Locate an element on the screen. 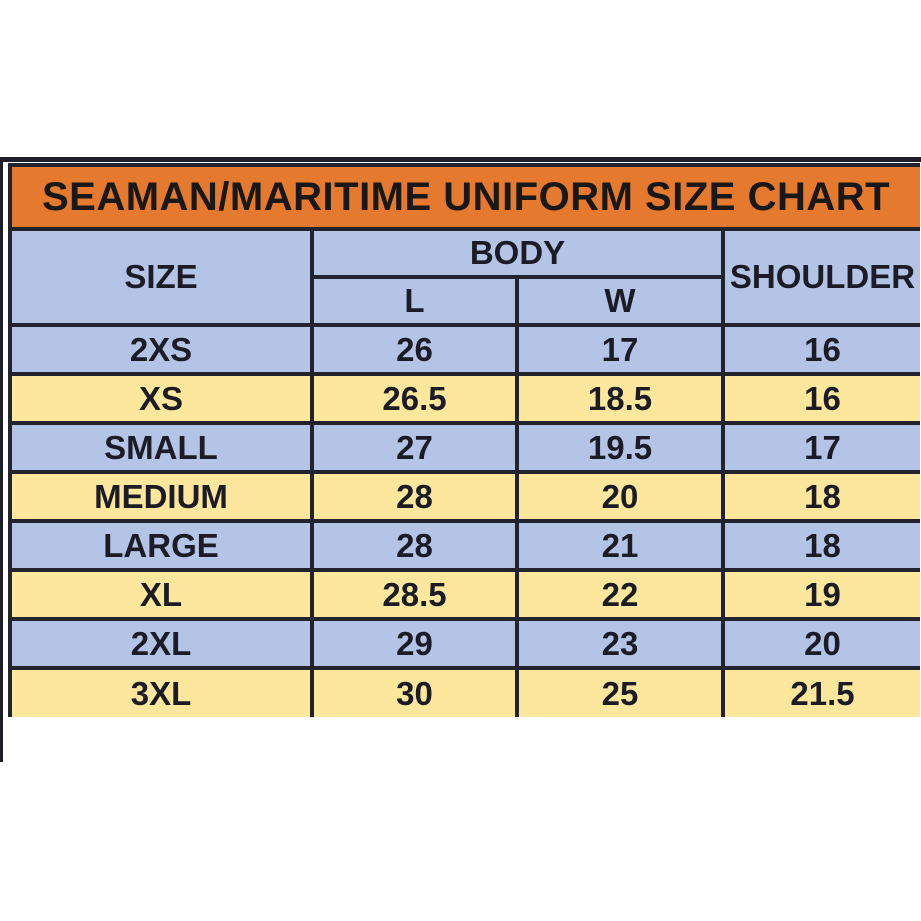 The image size is (921, 921). cell-size: XS is located at coordinates (161, 398).